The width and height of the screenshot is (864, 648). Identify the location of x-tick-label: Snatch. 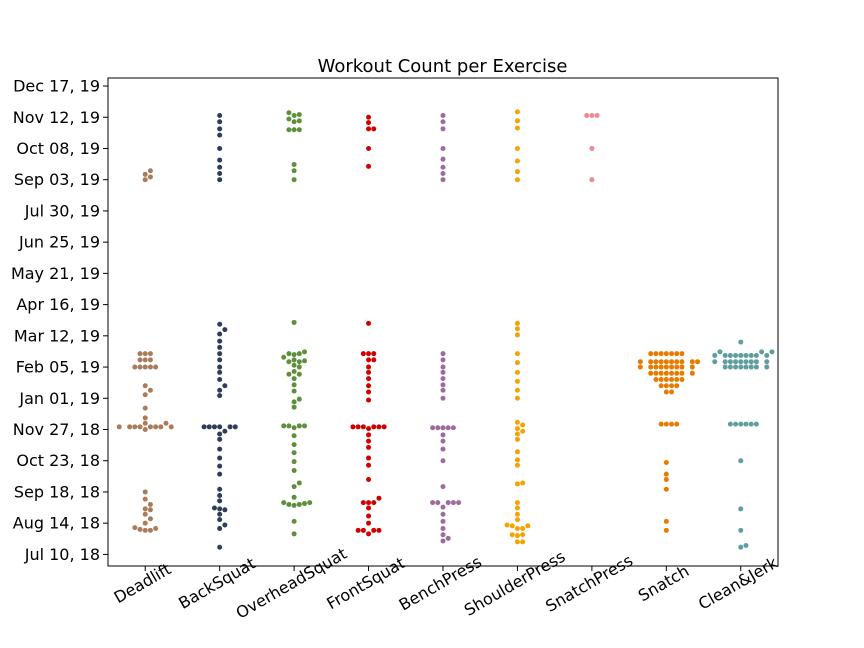
(663, 583).